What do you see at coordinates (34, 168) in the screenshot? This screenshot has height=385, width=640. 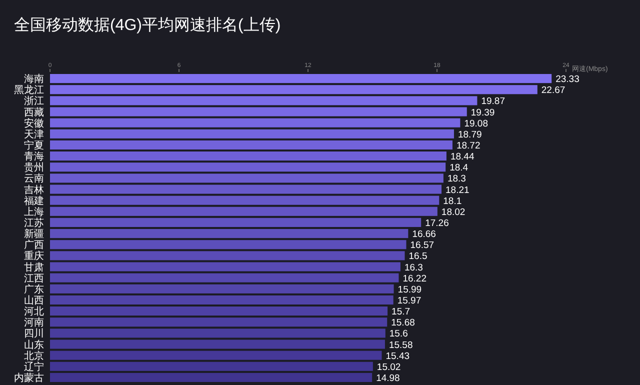 I see `y-tick-label: 贵州` at bounding box center [34, 168].